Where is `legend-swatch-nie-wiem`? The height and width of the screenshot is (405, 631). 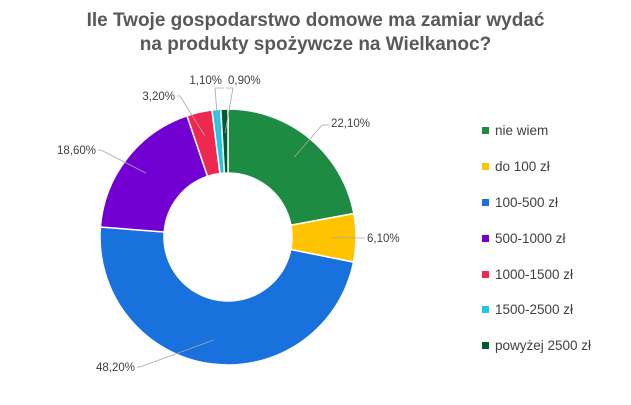
legend-swatch-nie-wiem is located at coordinates (485, 131).